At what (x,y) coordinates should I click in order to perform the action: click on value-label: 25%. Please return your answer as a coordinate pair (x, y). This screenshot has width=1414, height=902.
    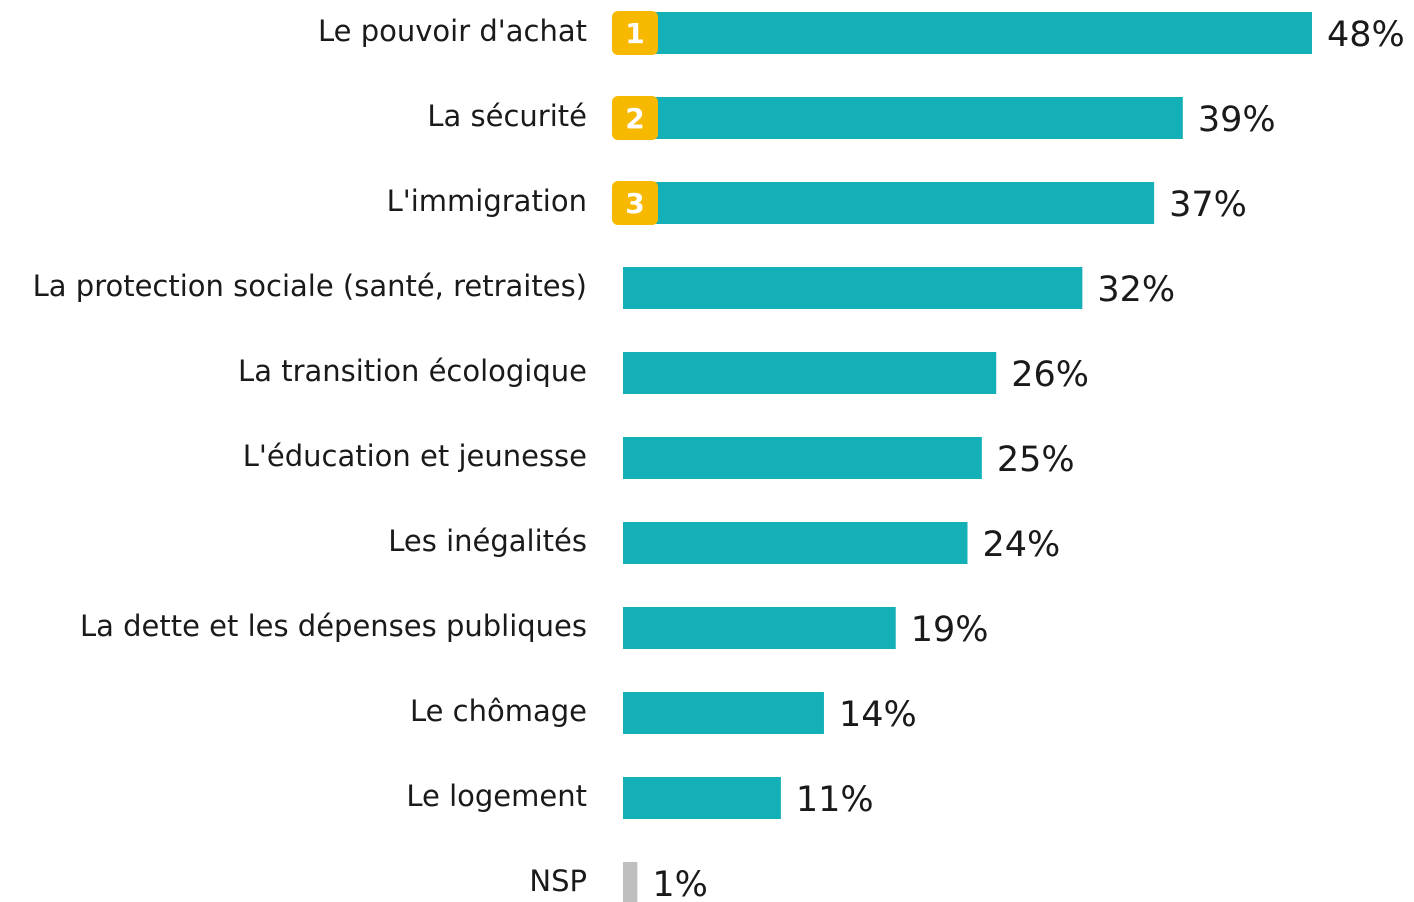
    Looking at the image, I should click on (1036, 460).